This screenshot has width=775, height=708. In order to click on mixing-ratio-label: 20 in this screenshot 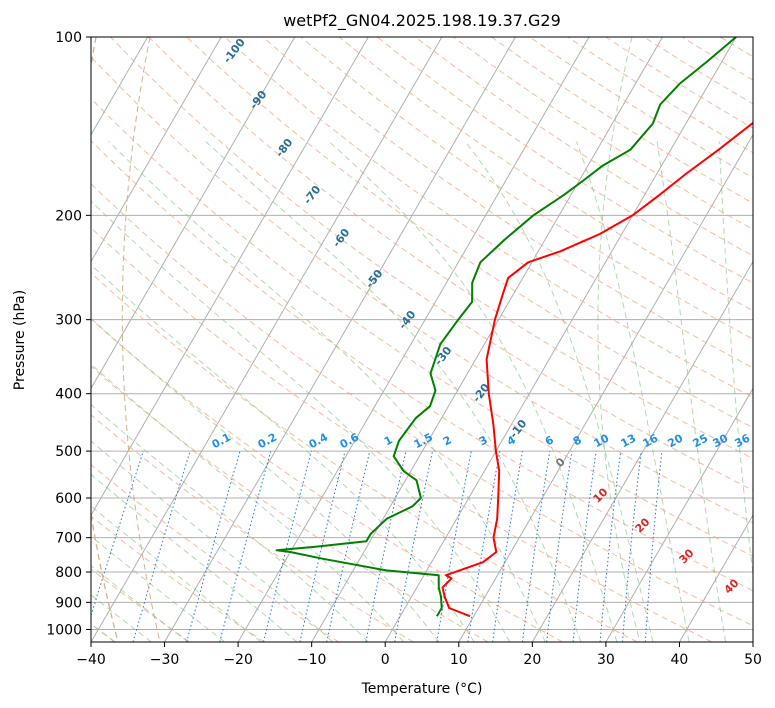, I will do `click(676, 440)`.